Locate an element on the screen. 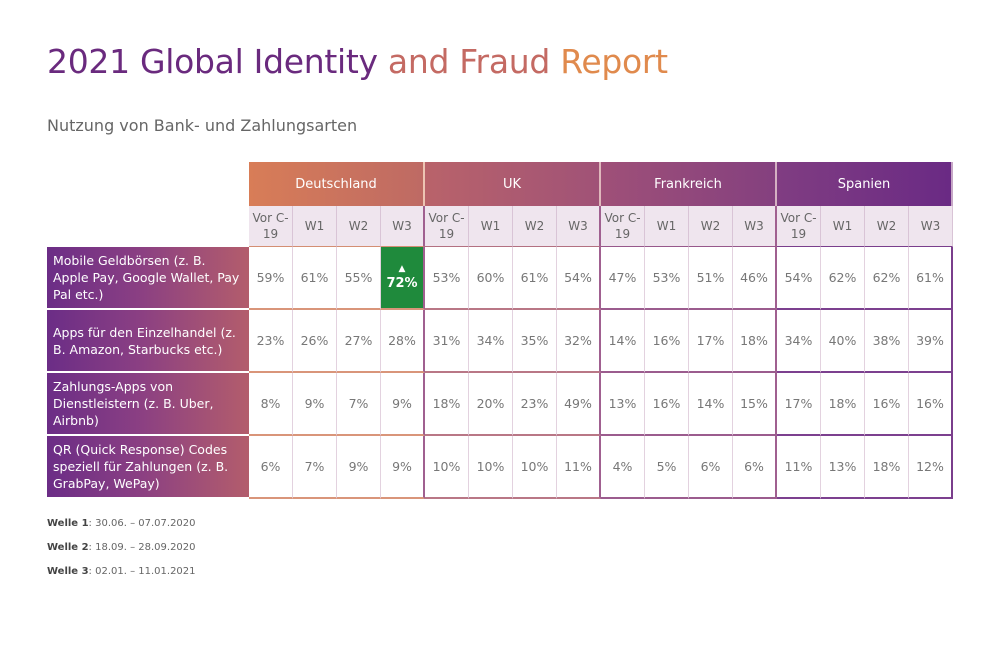 The image size is (1000, 648). table-corner-empty is located at coordinates (148, 204).